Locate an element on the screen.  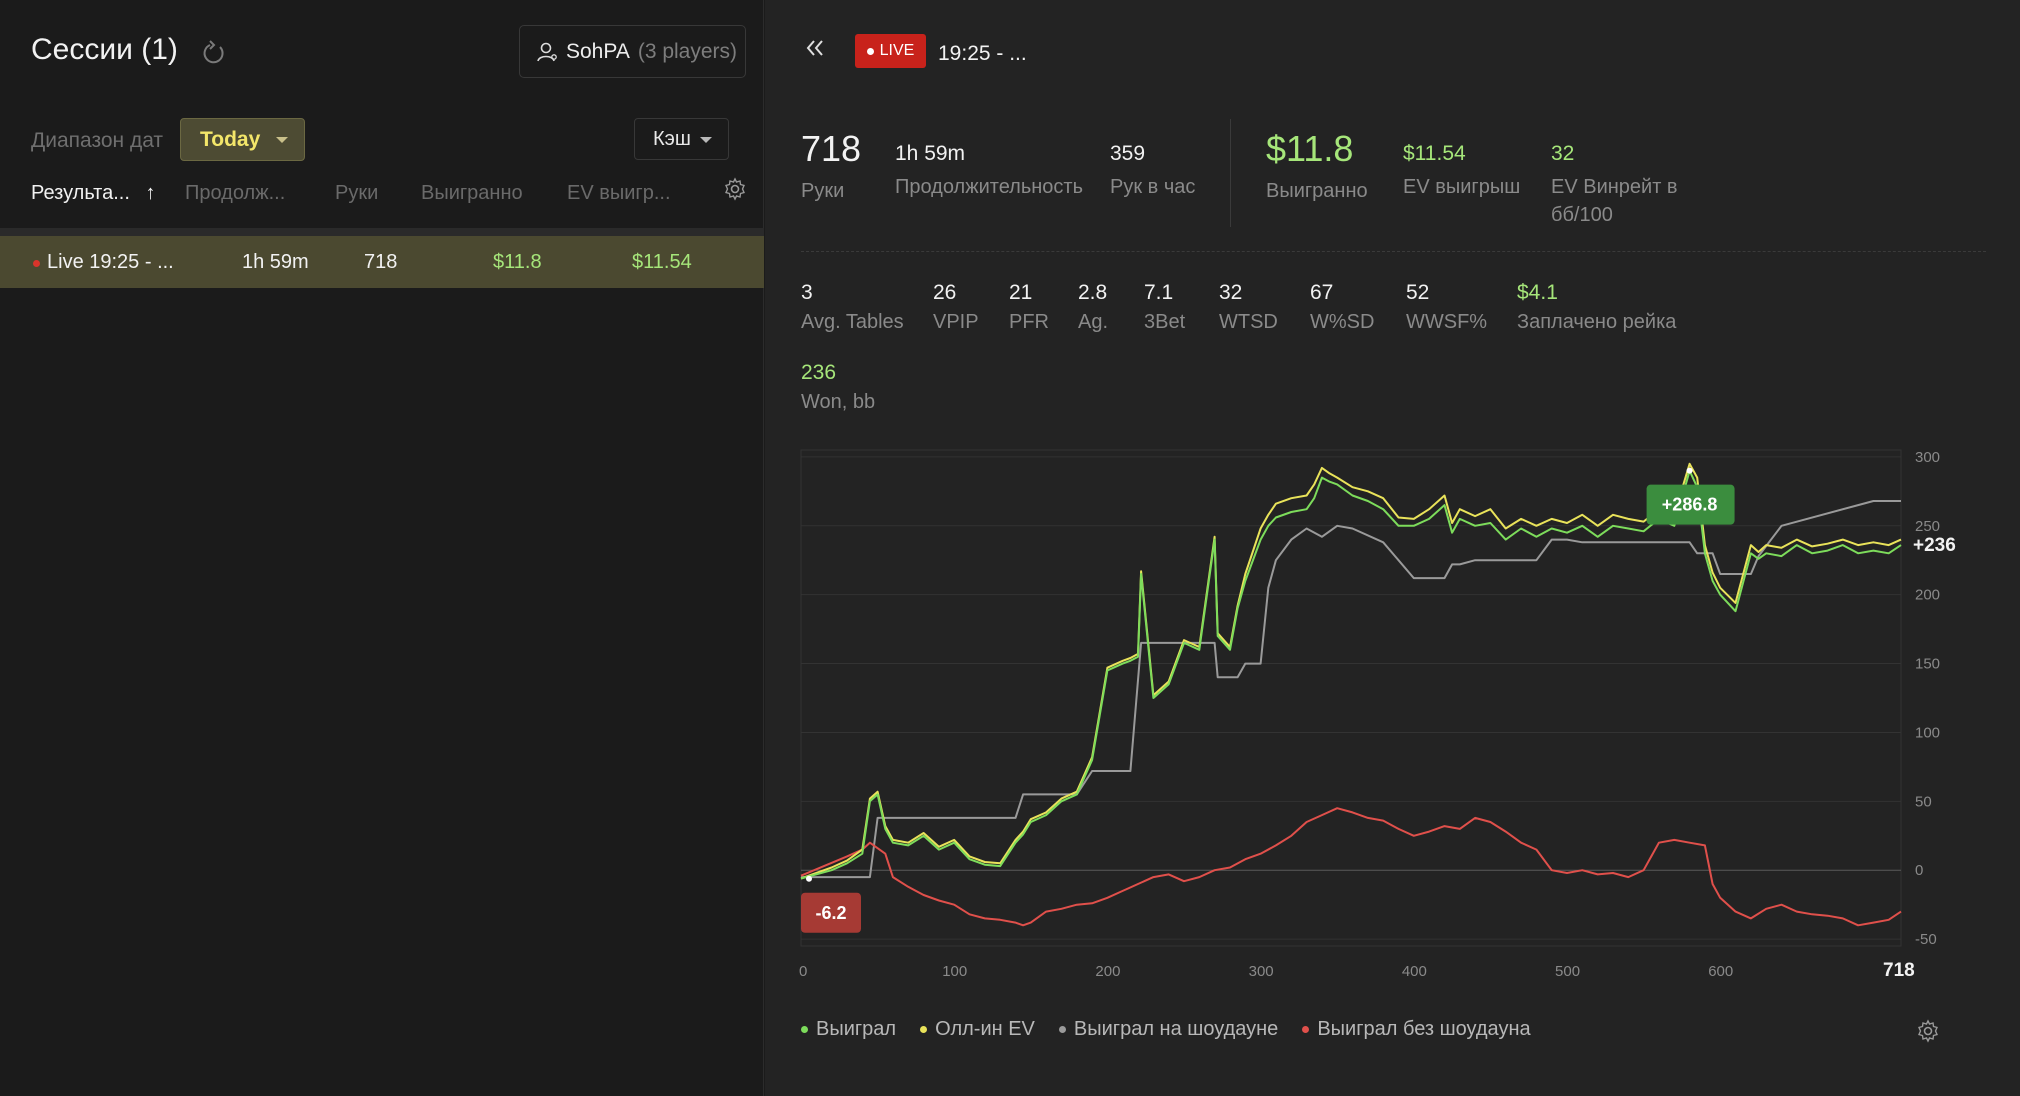
x-tick-label: 500 is located at coordinates (1567, 971).